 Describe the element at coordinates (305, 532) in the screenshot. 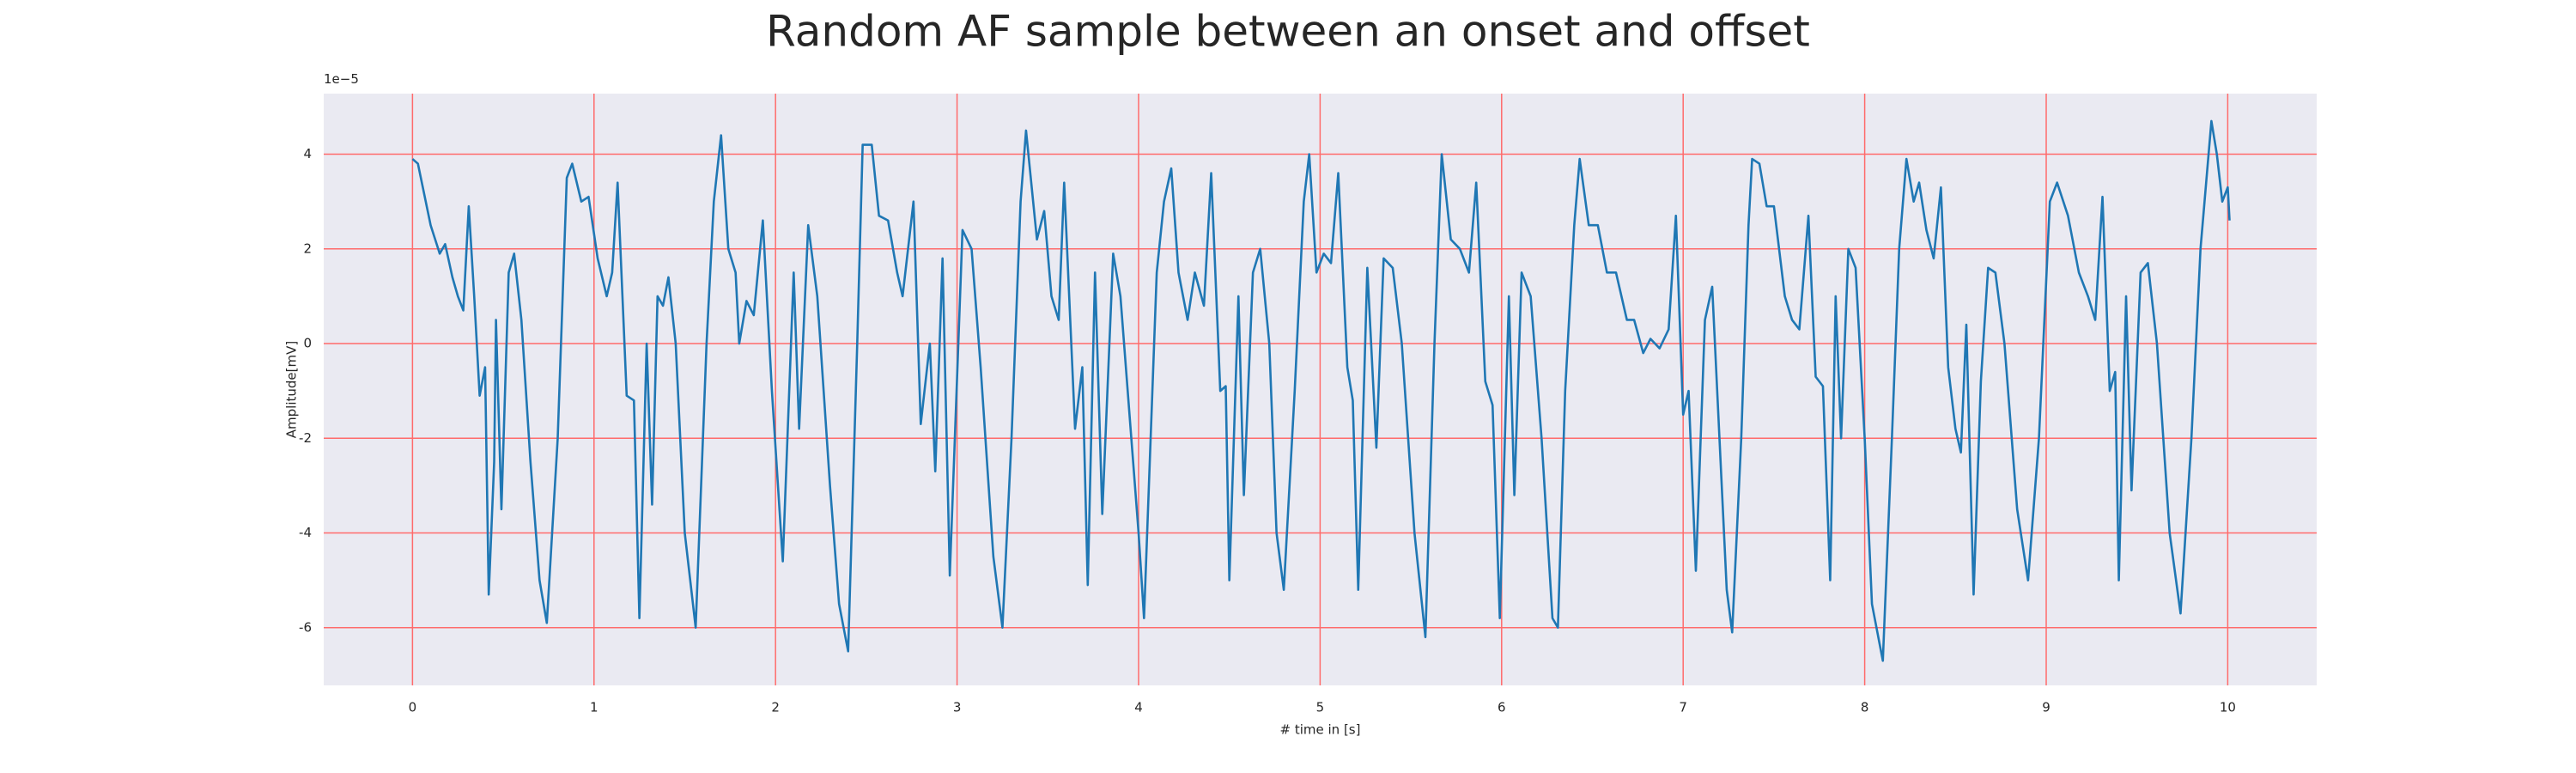

I see `y-tick-label: -4` at that location.